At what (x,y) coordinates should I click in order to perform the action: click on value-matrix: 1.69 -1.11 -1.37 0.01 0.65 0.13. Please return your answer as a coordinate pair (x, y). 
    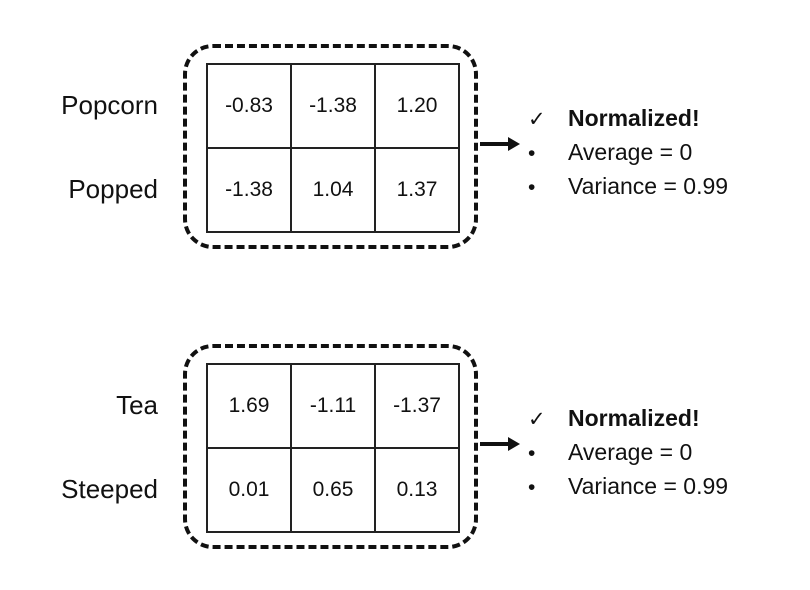
    Looking at the image, I should click on (333, 448).